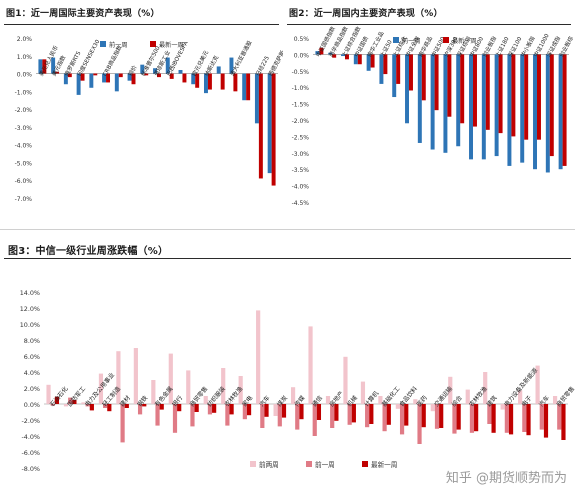  I want to click on title-rule, so click(287, 258).